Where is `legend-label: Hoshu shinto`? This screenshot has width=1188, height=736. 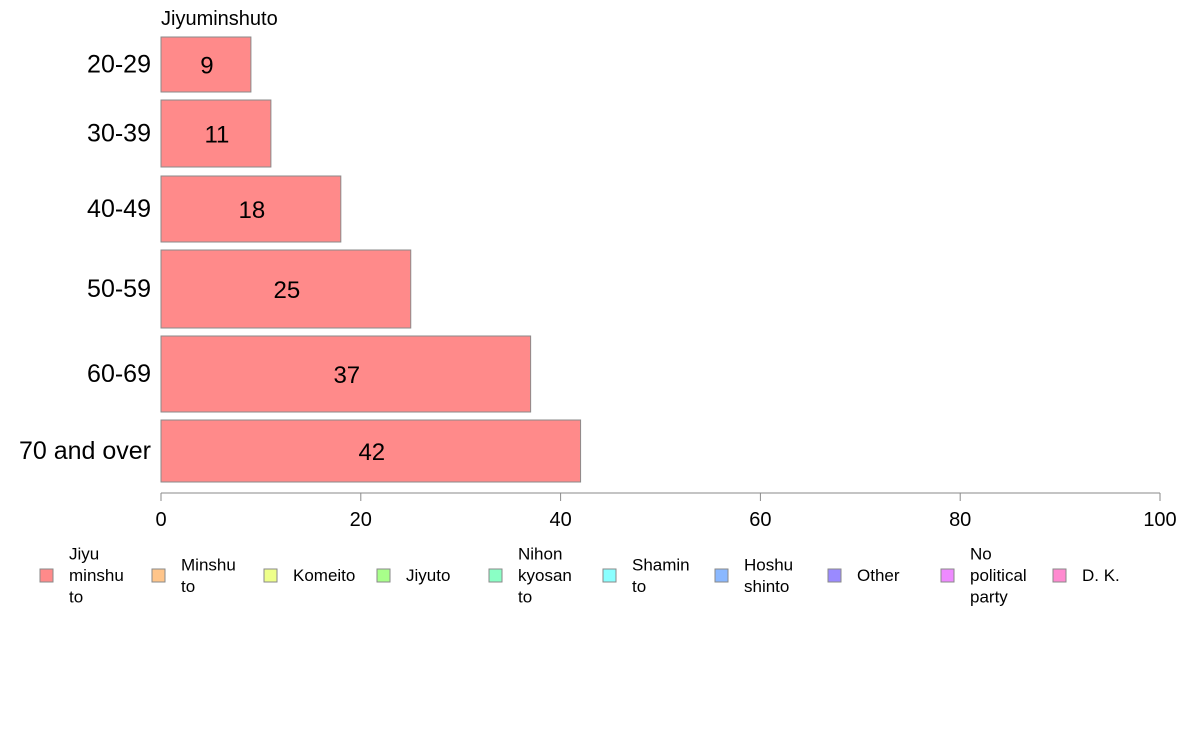
legend-label: Hoshu shinto is located at coordinates (768, 575).